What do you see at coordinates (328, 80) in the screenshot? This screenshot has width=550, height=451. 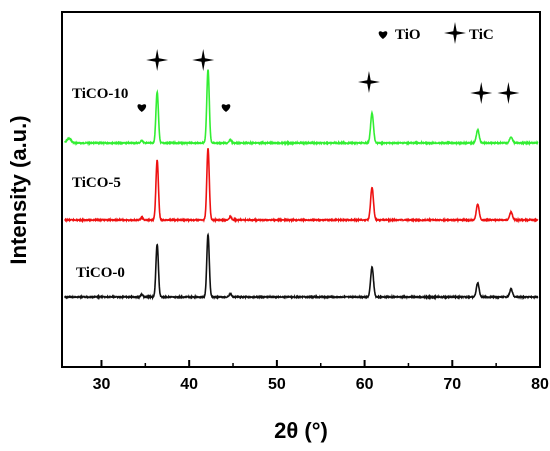 I see `peak-markers` at bounding box center [328, 80].